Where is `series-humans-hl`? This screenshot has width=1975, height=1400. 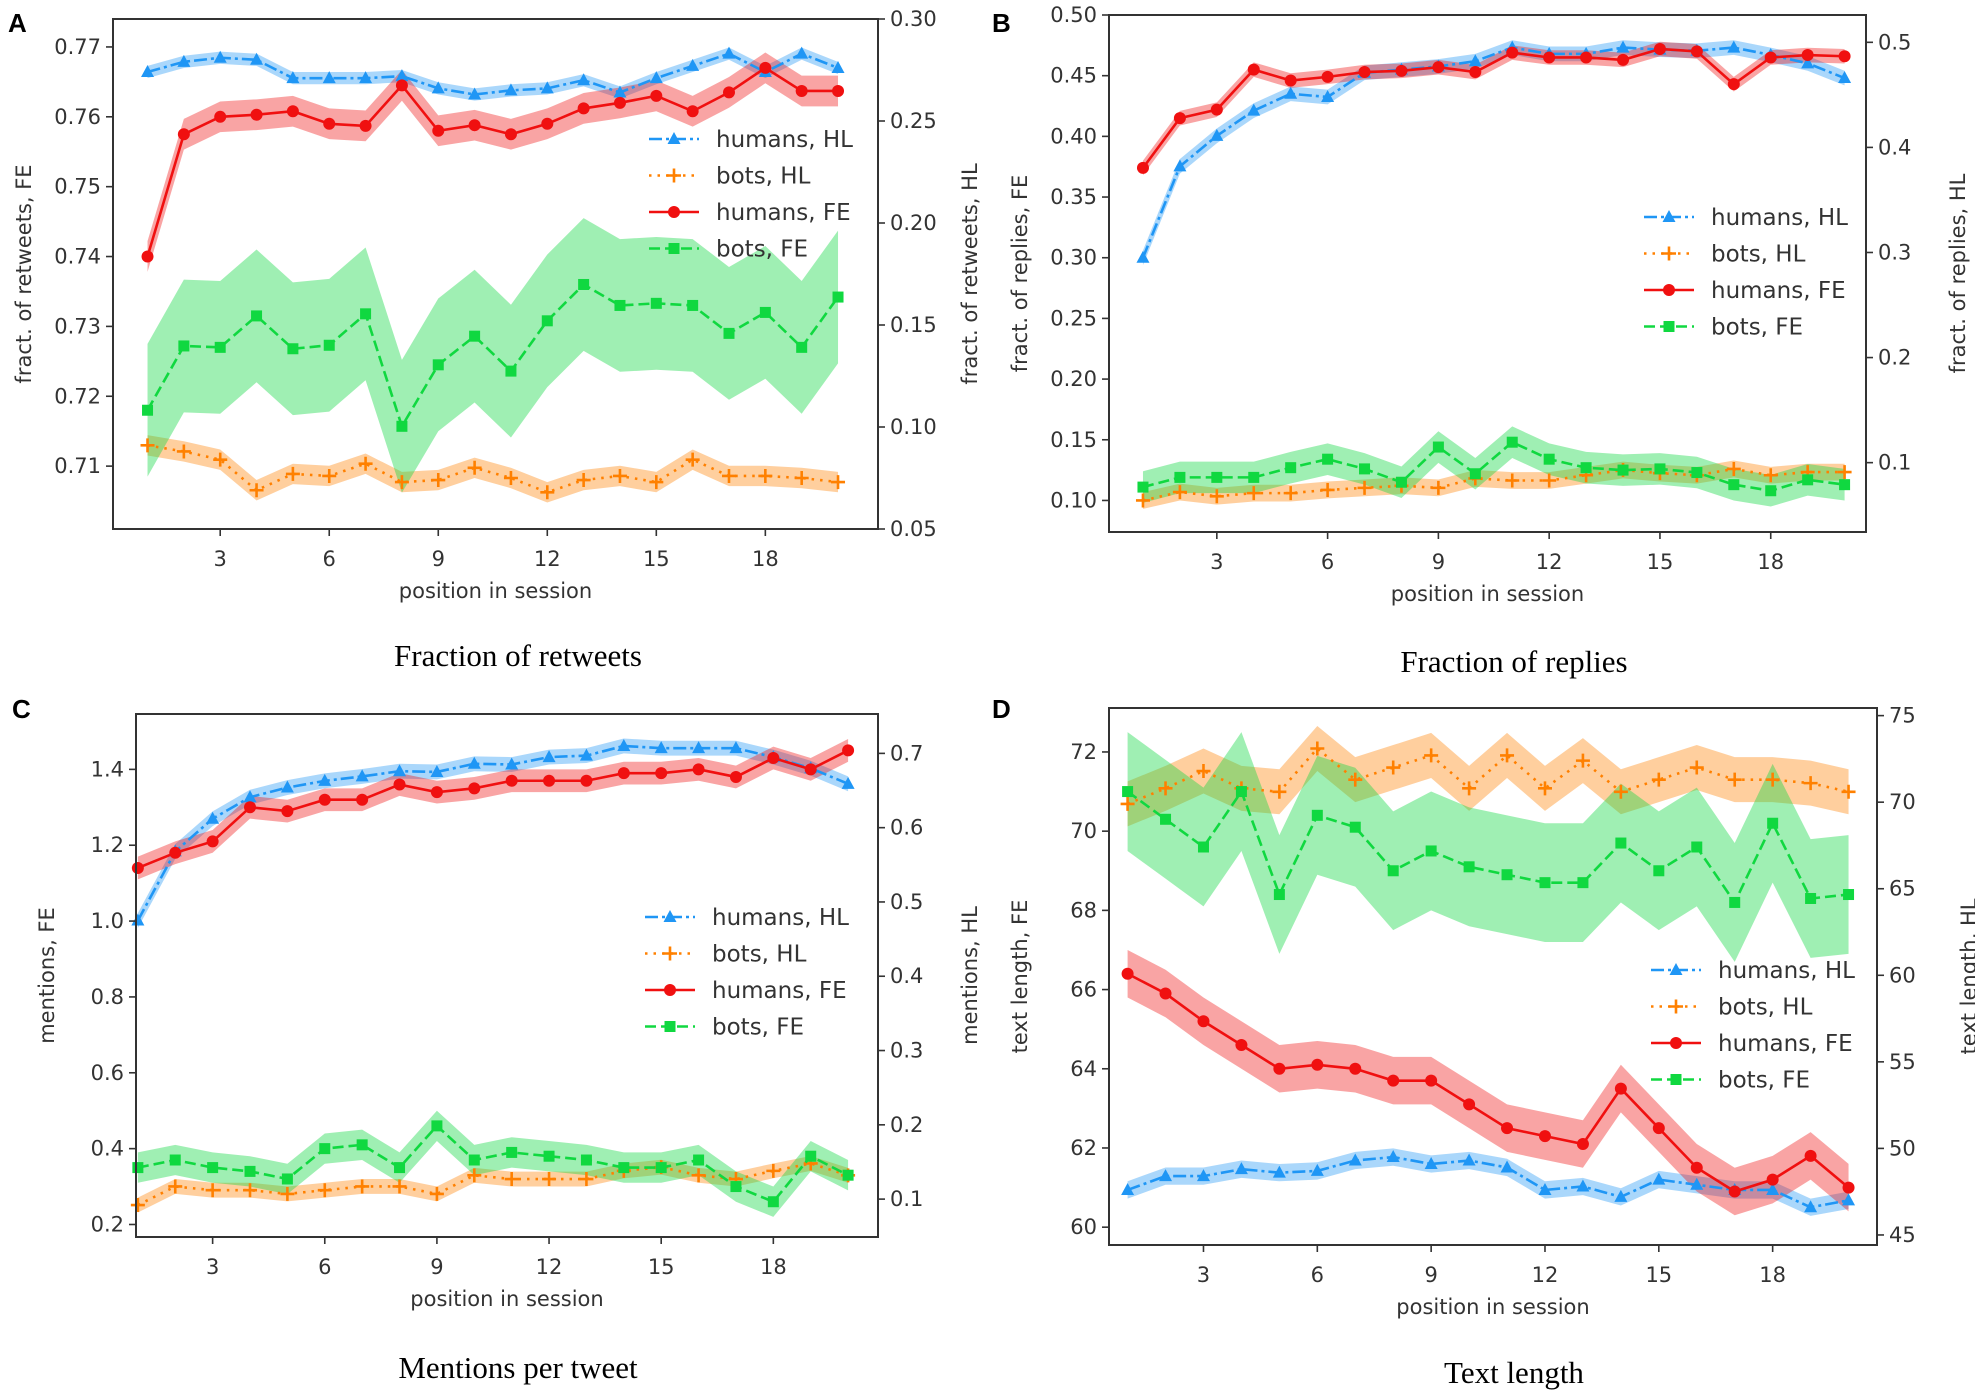 series-humans-hl is located at coordinates (493, 73).